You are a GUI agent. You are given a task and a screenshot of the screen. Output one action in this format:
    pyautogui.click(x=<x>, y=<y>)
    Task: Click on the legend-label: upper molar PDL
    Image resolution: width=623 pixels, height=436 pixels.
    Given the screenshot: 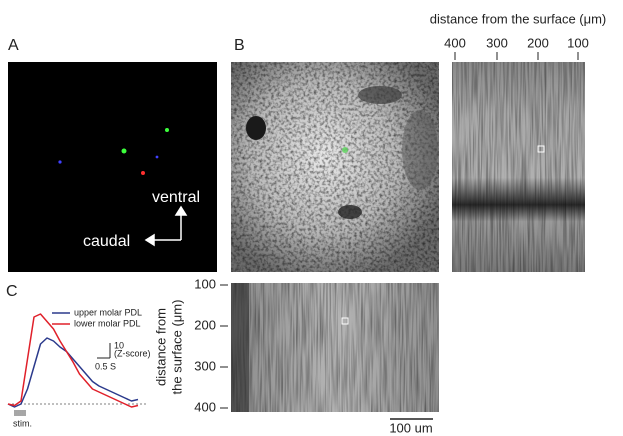 What is the action you would take?
    pyautogui.click(x=108, y=312)
    